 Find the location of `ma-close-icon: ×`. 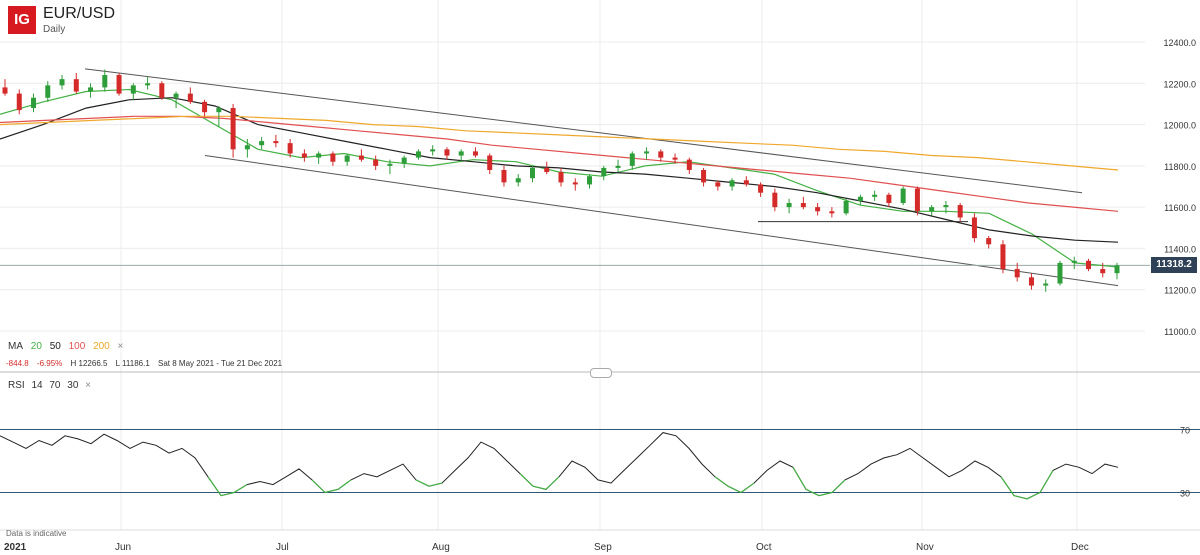

ma-close-icon: × is located at coordinates (120, 346).